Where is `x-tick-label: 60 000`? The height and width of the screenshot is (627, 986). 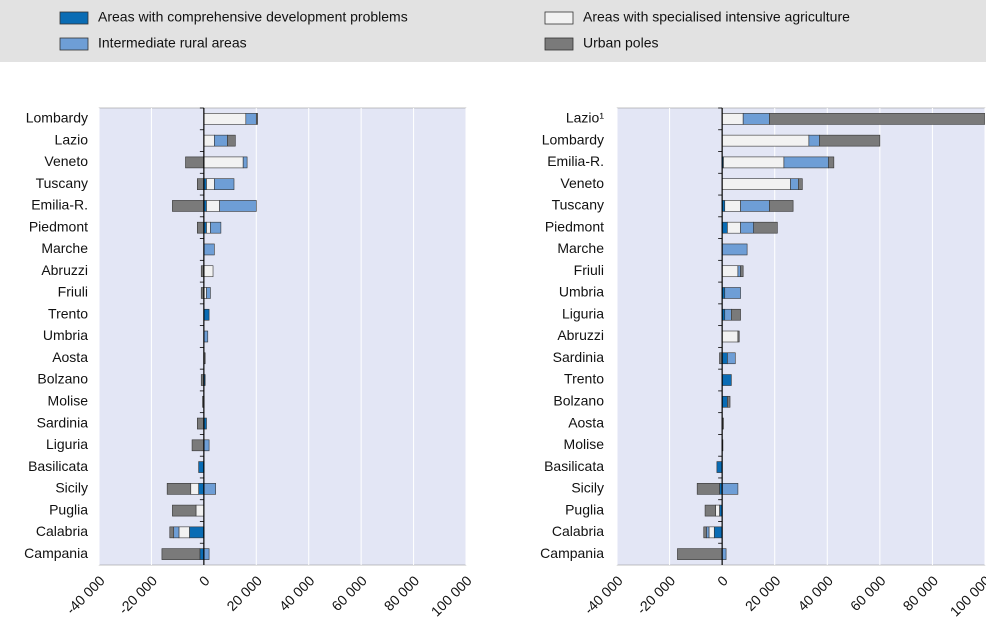
x-tick-label: 60 000 is located at coordinates (868, 593).